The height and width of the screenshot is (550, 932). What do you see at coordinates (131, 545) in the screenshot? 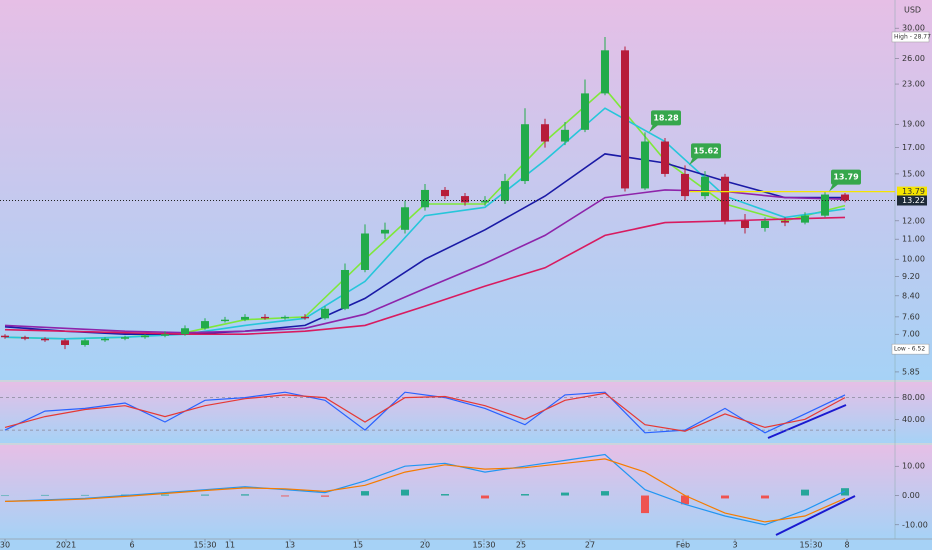
I see `x-tick-label: 6` at bounding box center [131, 545].